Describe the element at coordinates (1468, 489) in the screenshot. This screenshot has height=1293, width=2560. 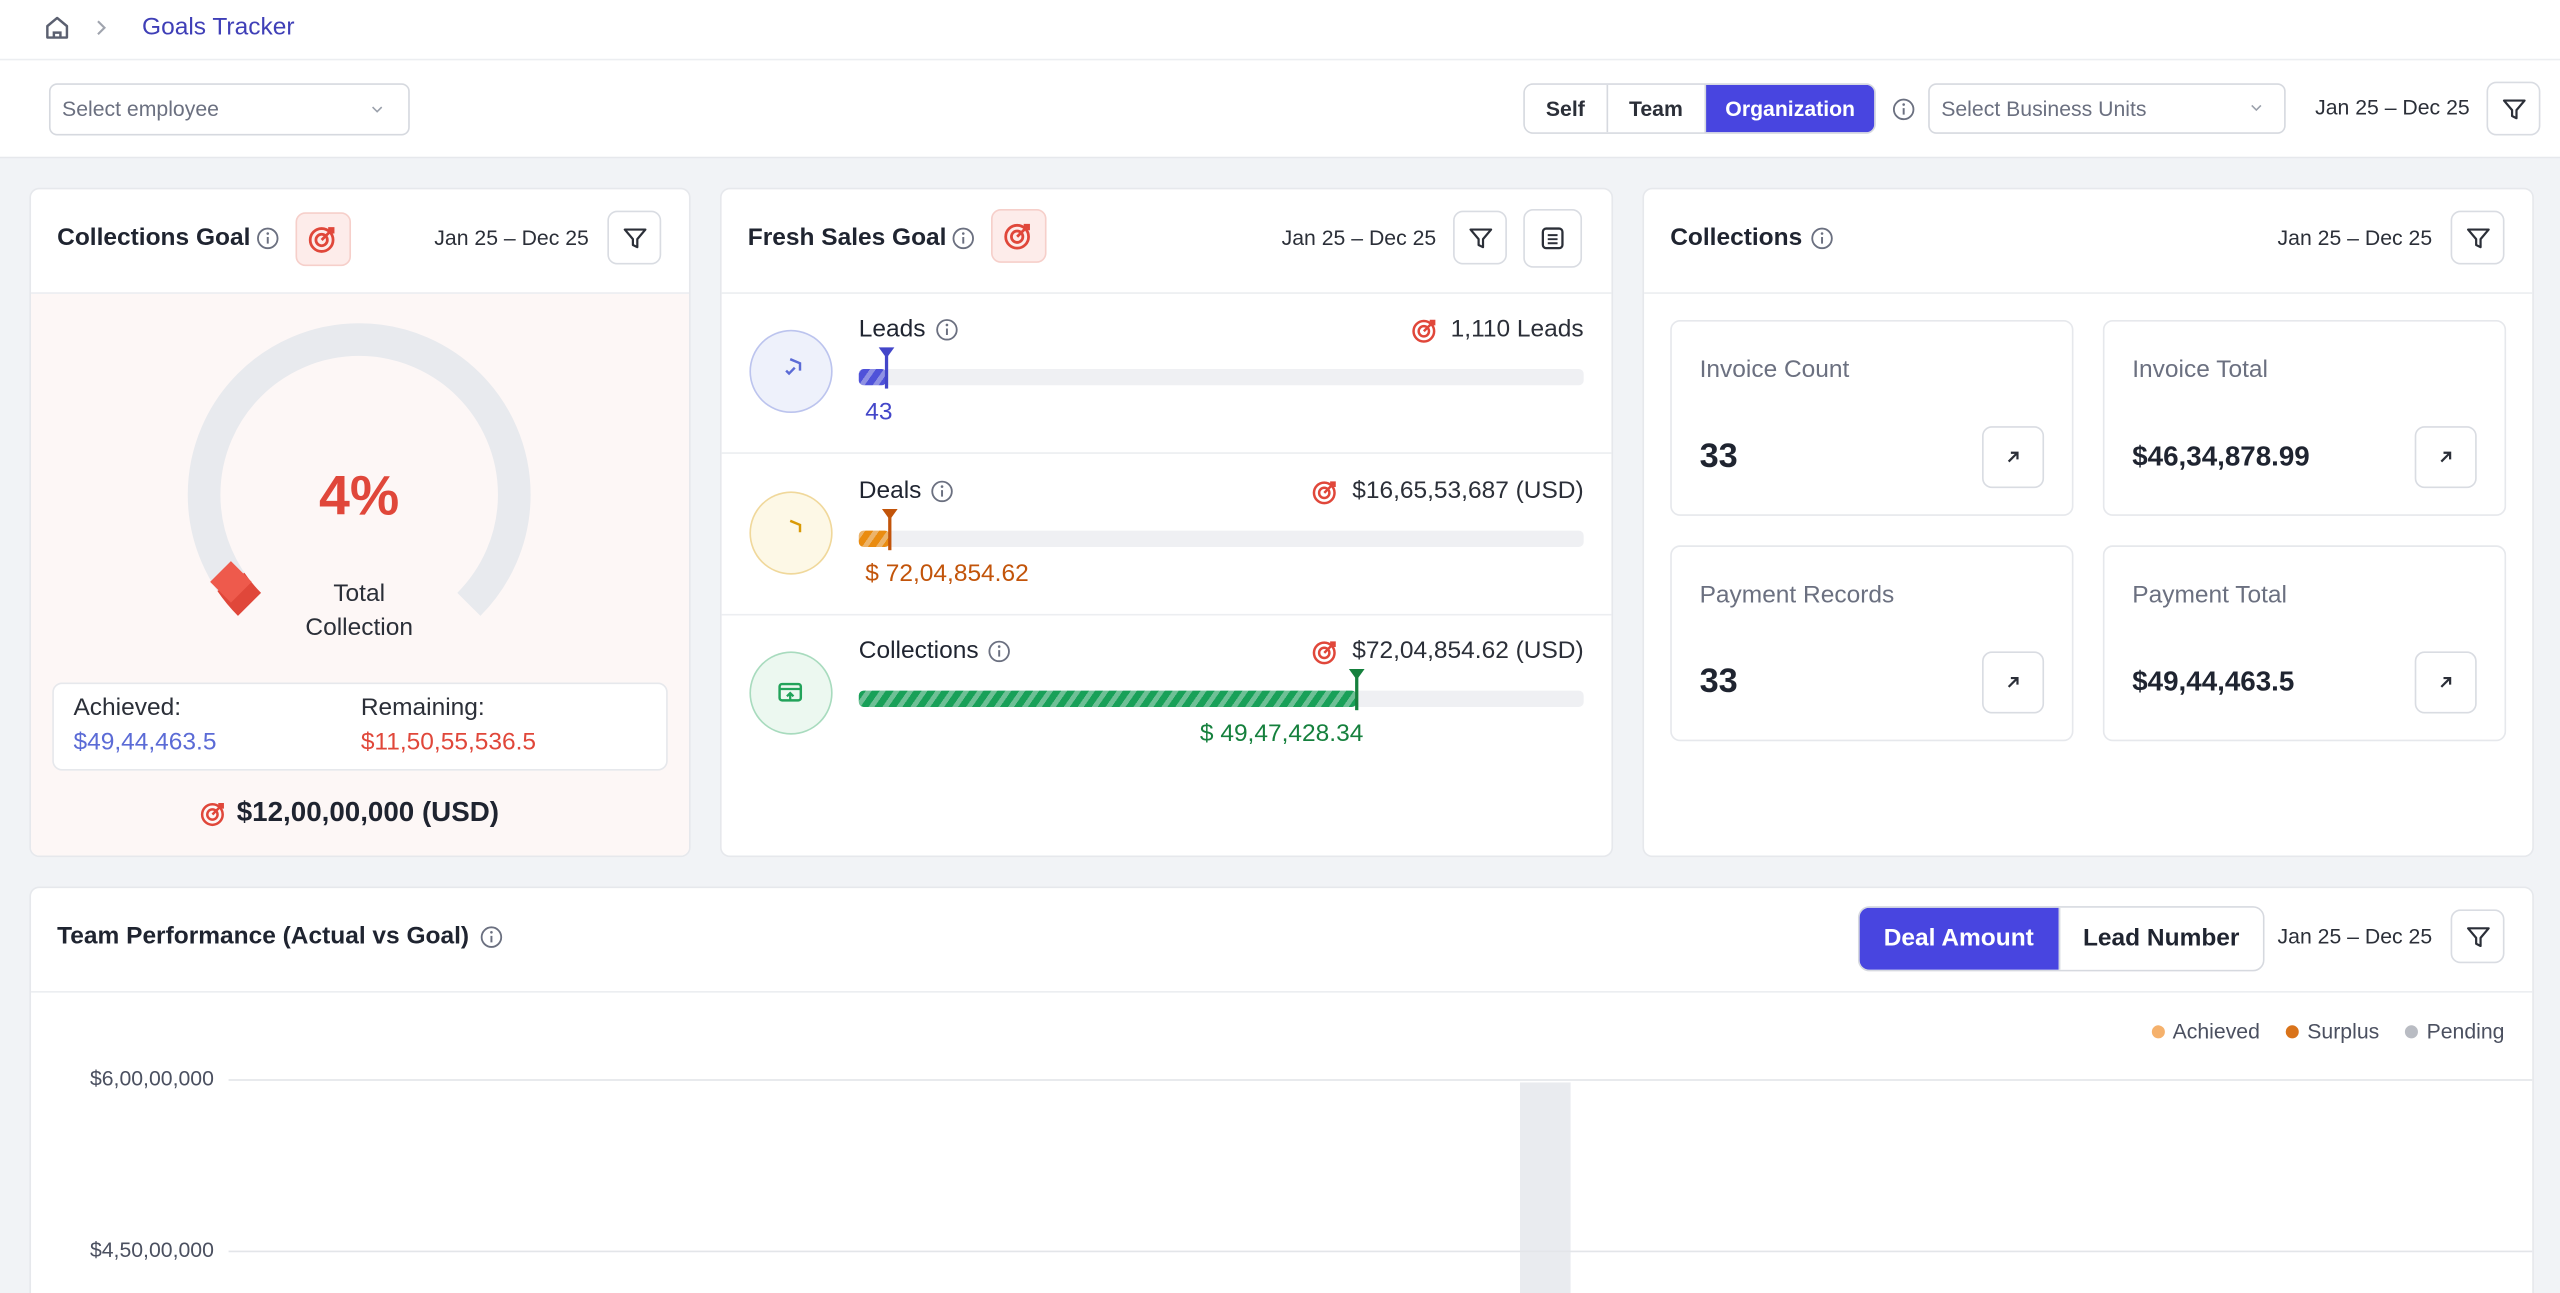
I see `goal-target: $16,65,53,687 (USD)` at that location.